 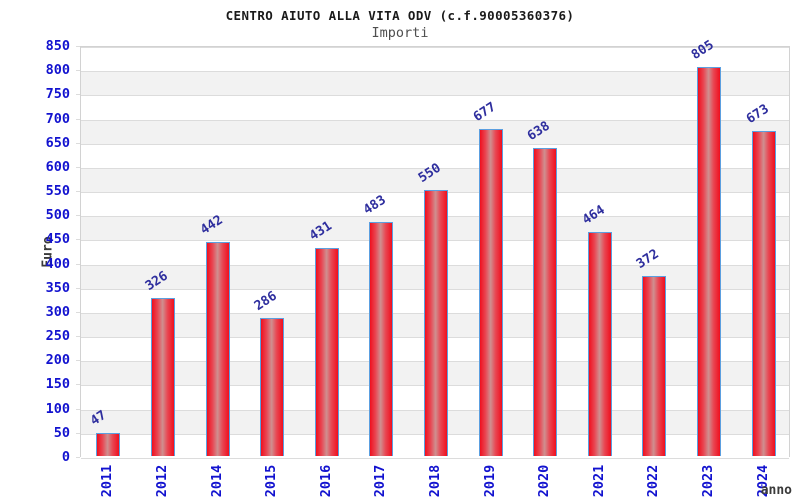 I want to click on y-tick-label: 250, so click(x=57, y=336).